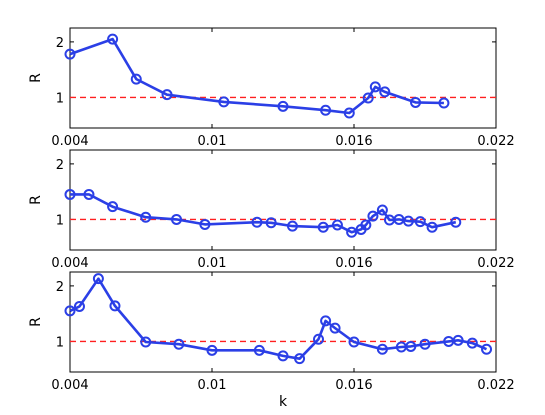  Describe the element at coordinates (495, 385) in the screenshot. I see `panel-3-x-tick-label: 0.022` at that location.